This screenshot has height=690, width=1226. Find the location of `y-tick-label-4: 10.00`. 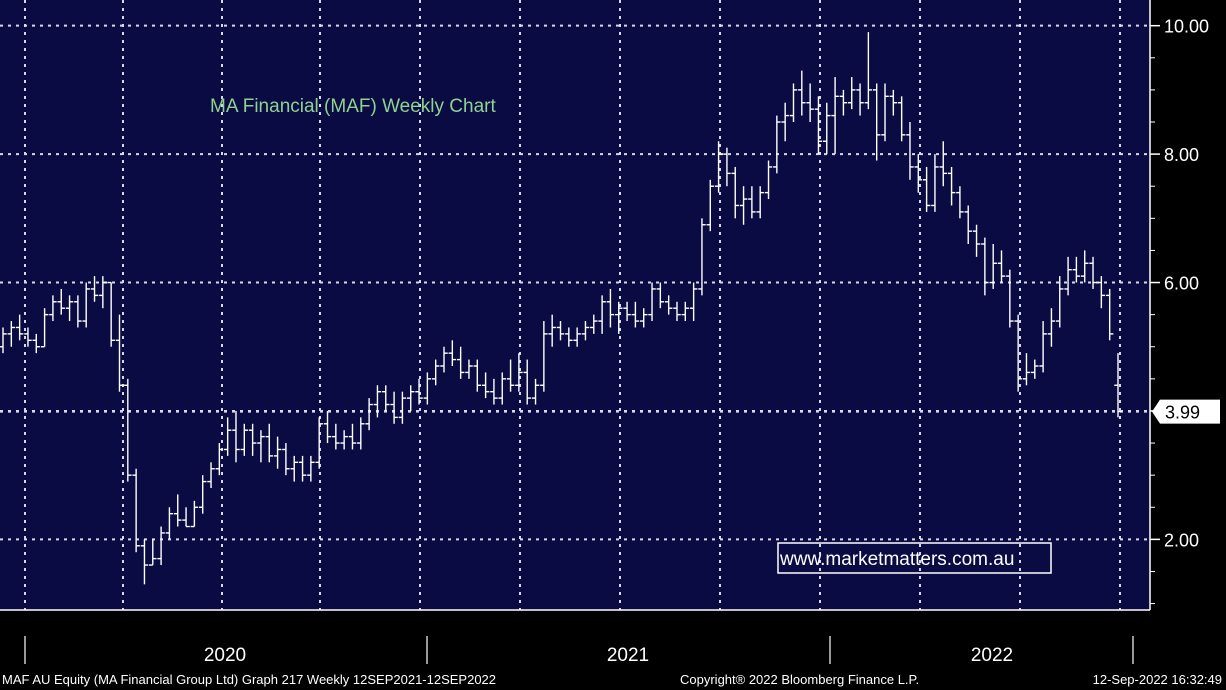

y-tick-label-4: 10.00 is located at coordinates (1186, 27).